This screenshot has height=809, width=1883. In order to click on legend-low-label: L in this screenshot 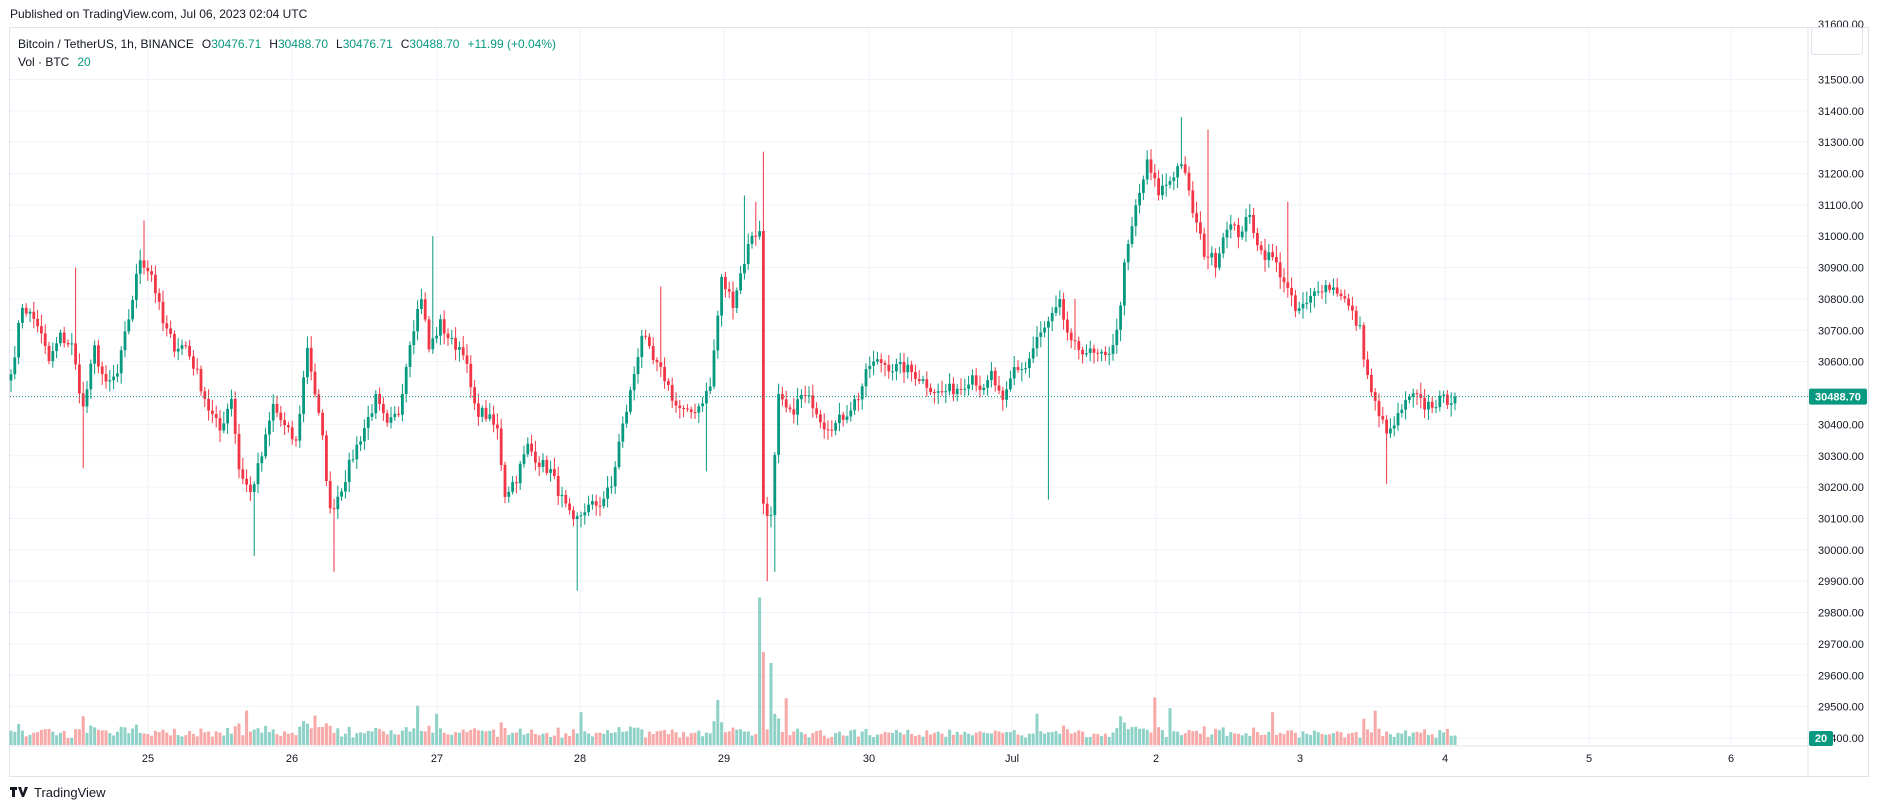, I will do `click(339, 44)`.